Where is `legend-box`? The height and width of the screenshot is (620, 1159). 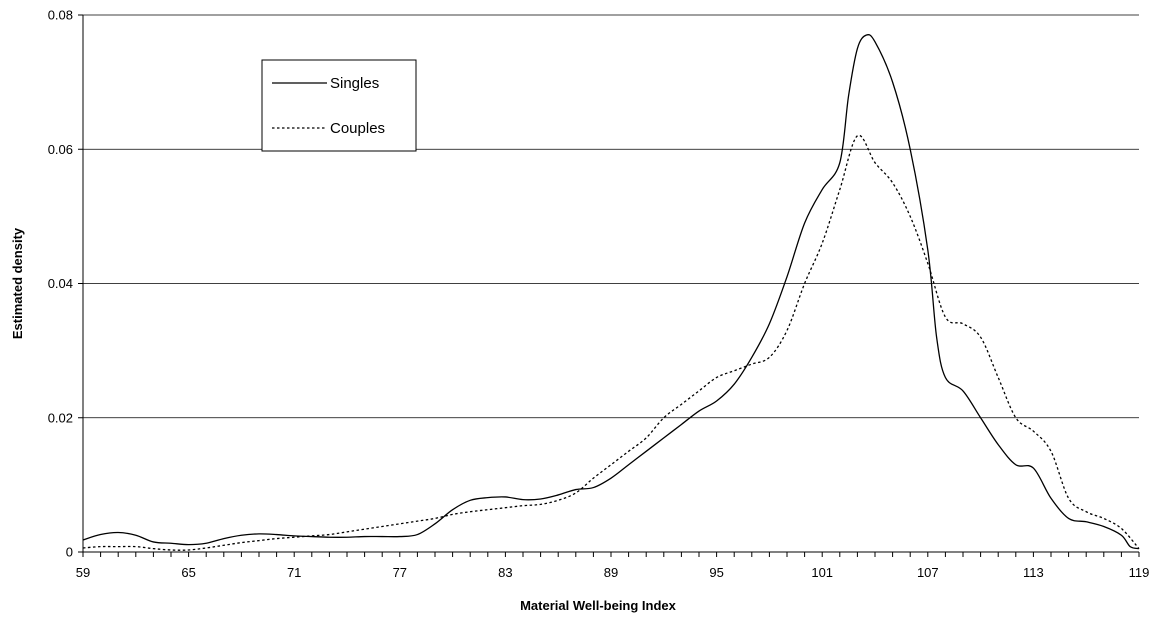 legend-box is located at coordinates (339, 105).